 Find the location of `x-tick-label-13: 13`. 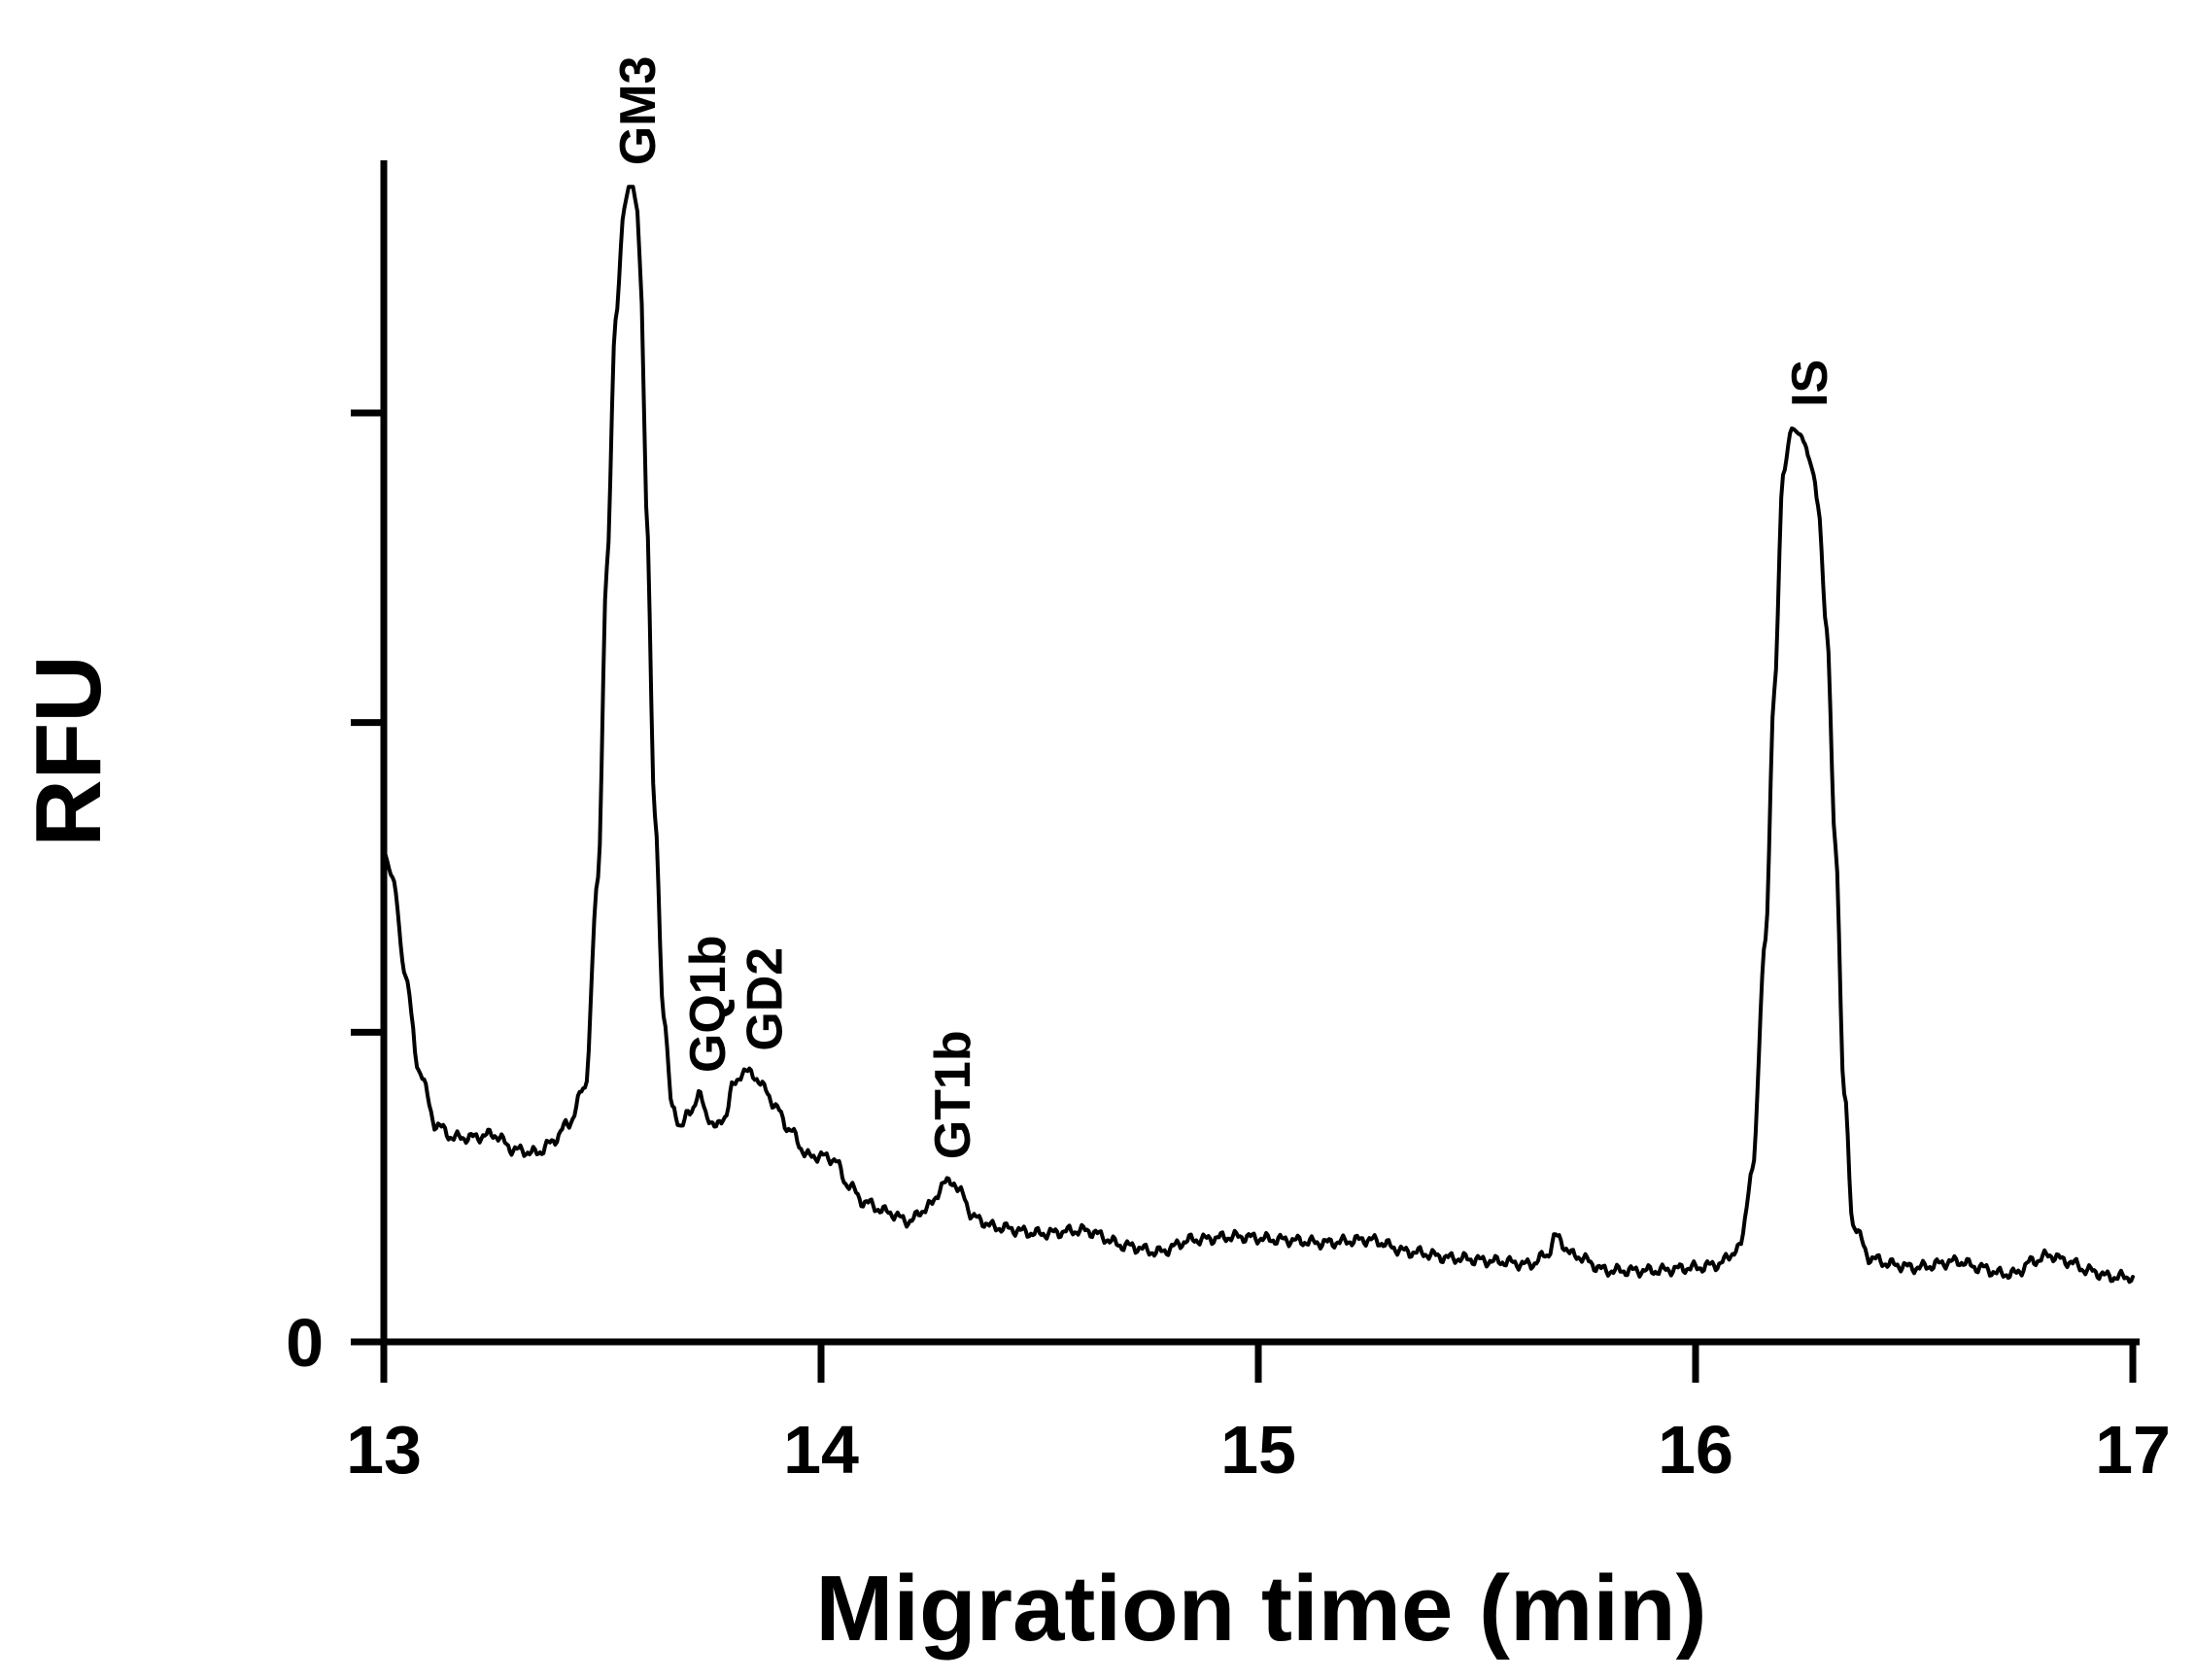

x-tick-label-13: 13 is located at coordinates (384, 1450).